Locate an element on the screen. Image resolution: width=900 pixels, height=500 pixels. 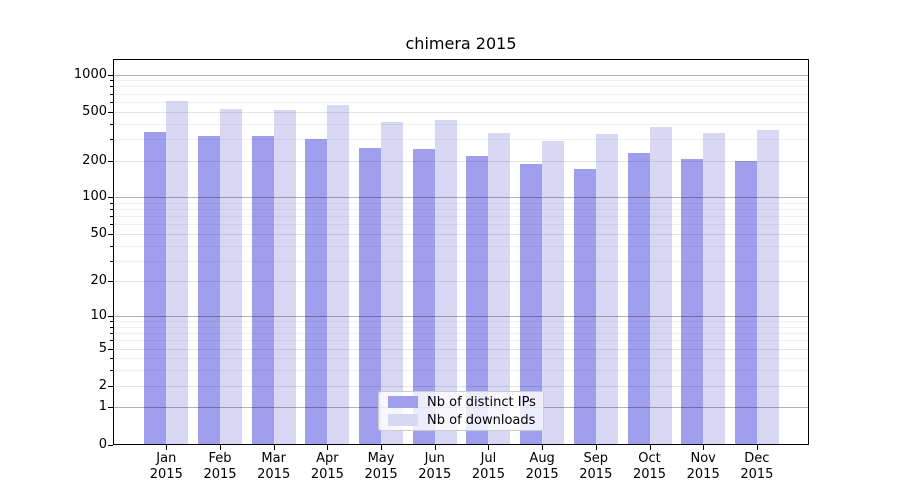
x-tick-month: Sep is located at coordinates (596, 458).